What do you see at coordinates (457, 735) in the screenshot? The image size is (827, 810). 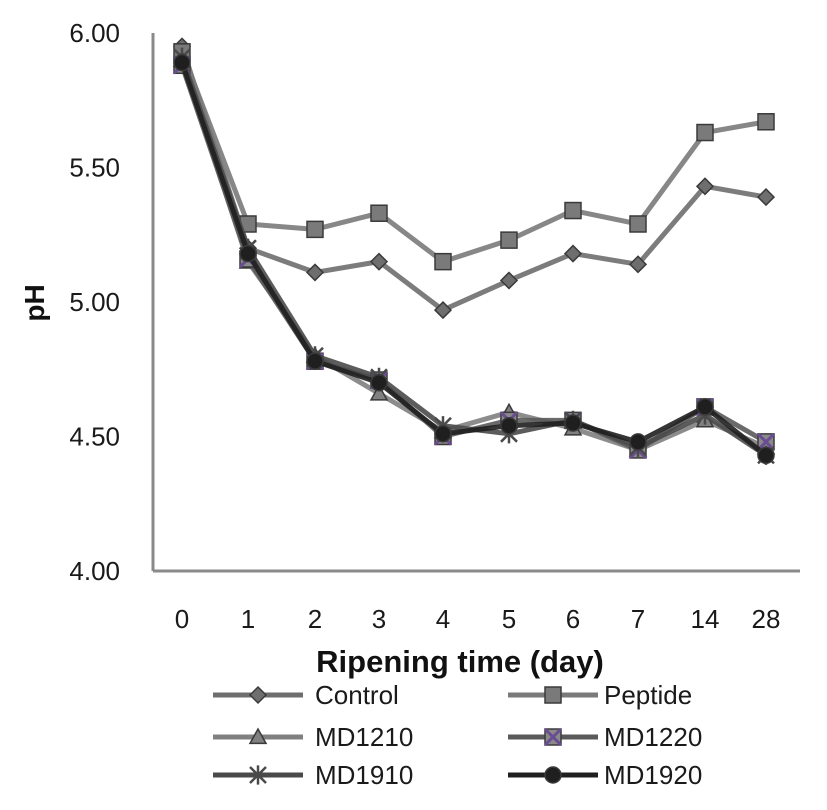 I see `legend: Control Peptide MD1210 MD1220 MD1910 MD1920` at bounding box center [457, 735].